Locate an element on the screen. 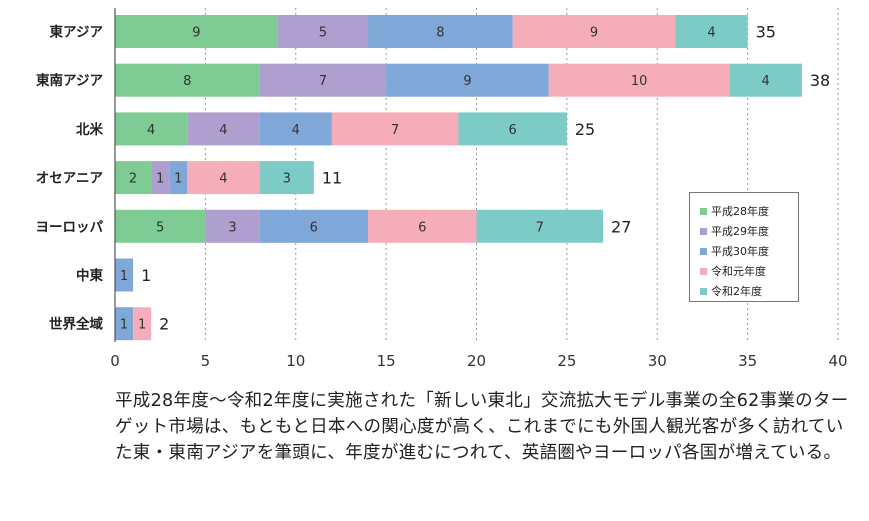 The image size is (869, 521). y-category-label: 中東 is located at coordinates (89, 275).